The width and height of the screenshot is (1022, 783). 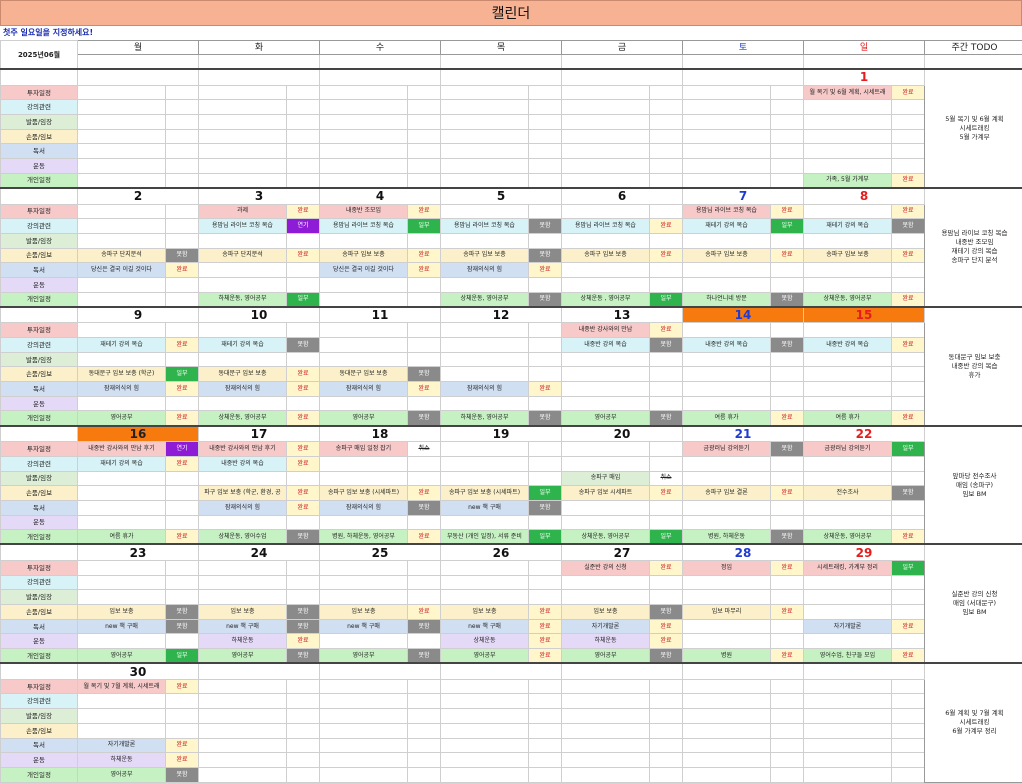 I want to click on task-cell: 내중반 강의 복습, so click(x=727, y=345).